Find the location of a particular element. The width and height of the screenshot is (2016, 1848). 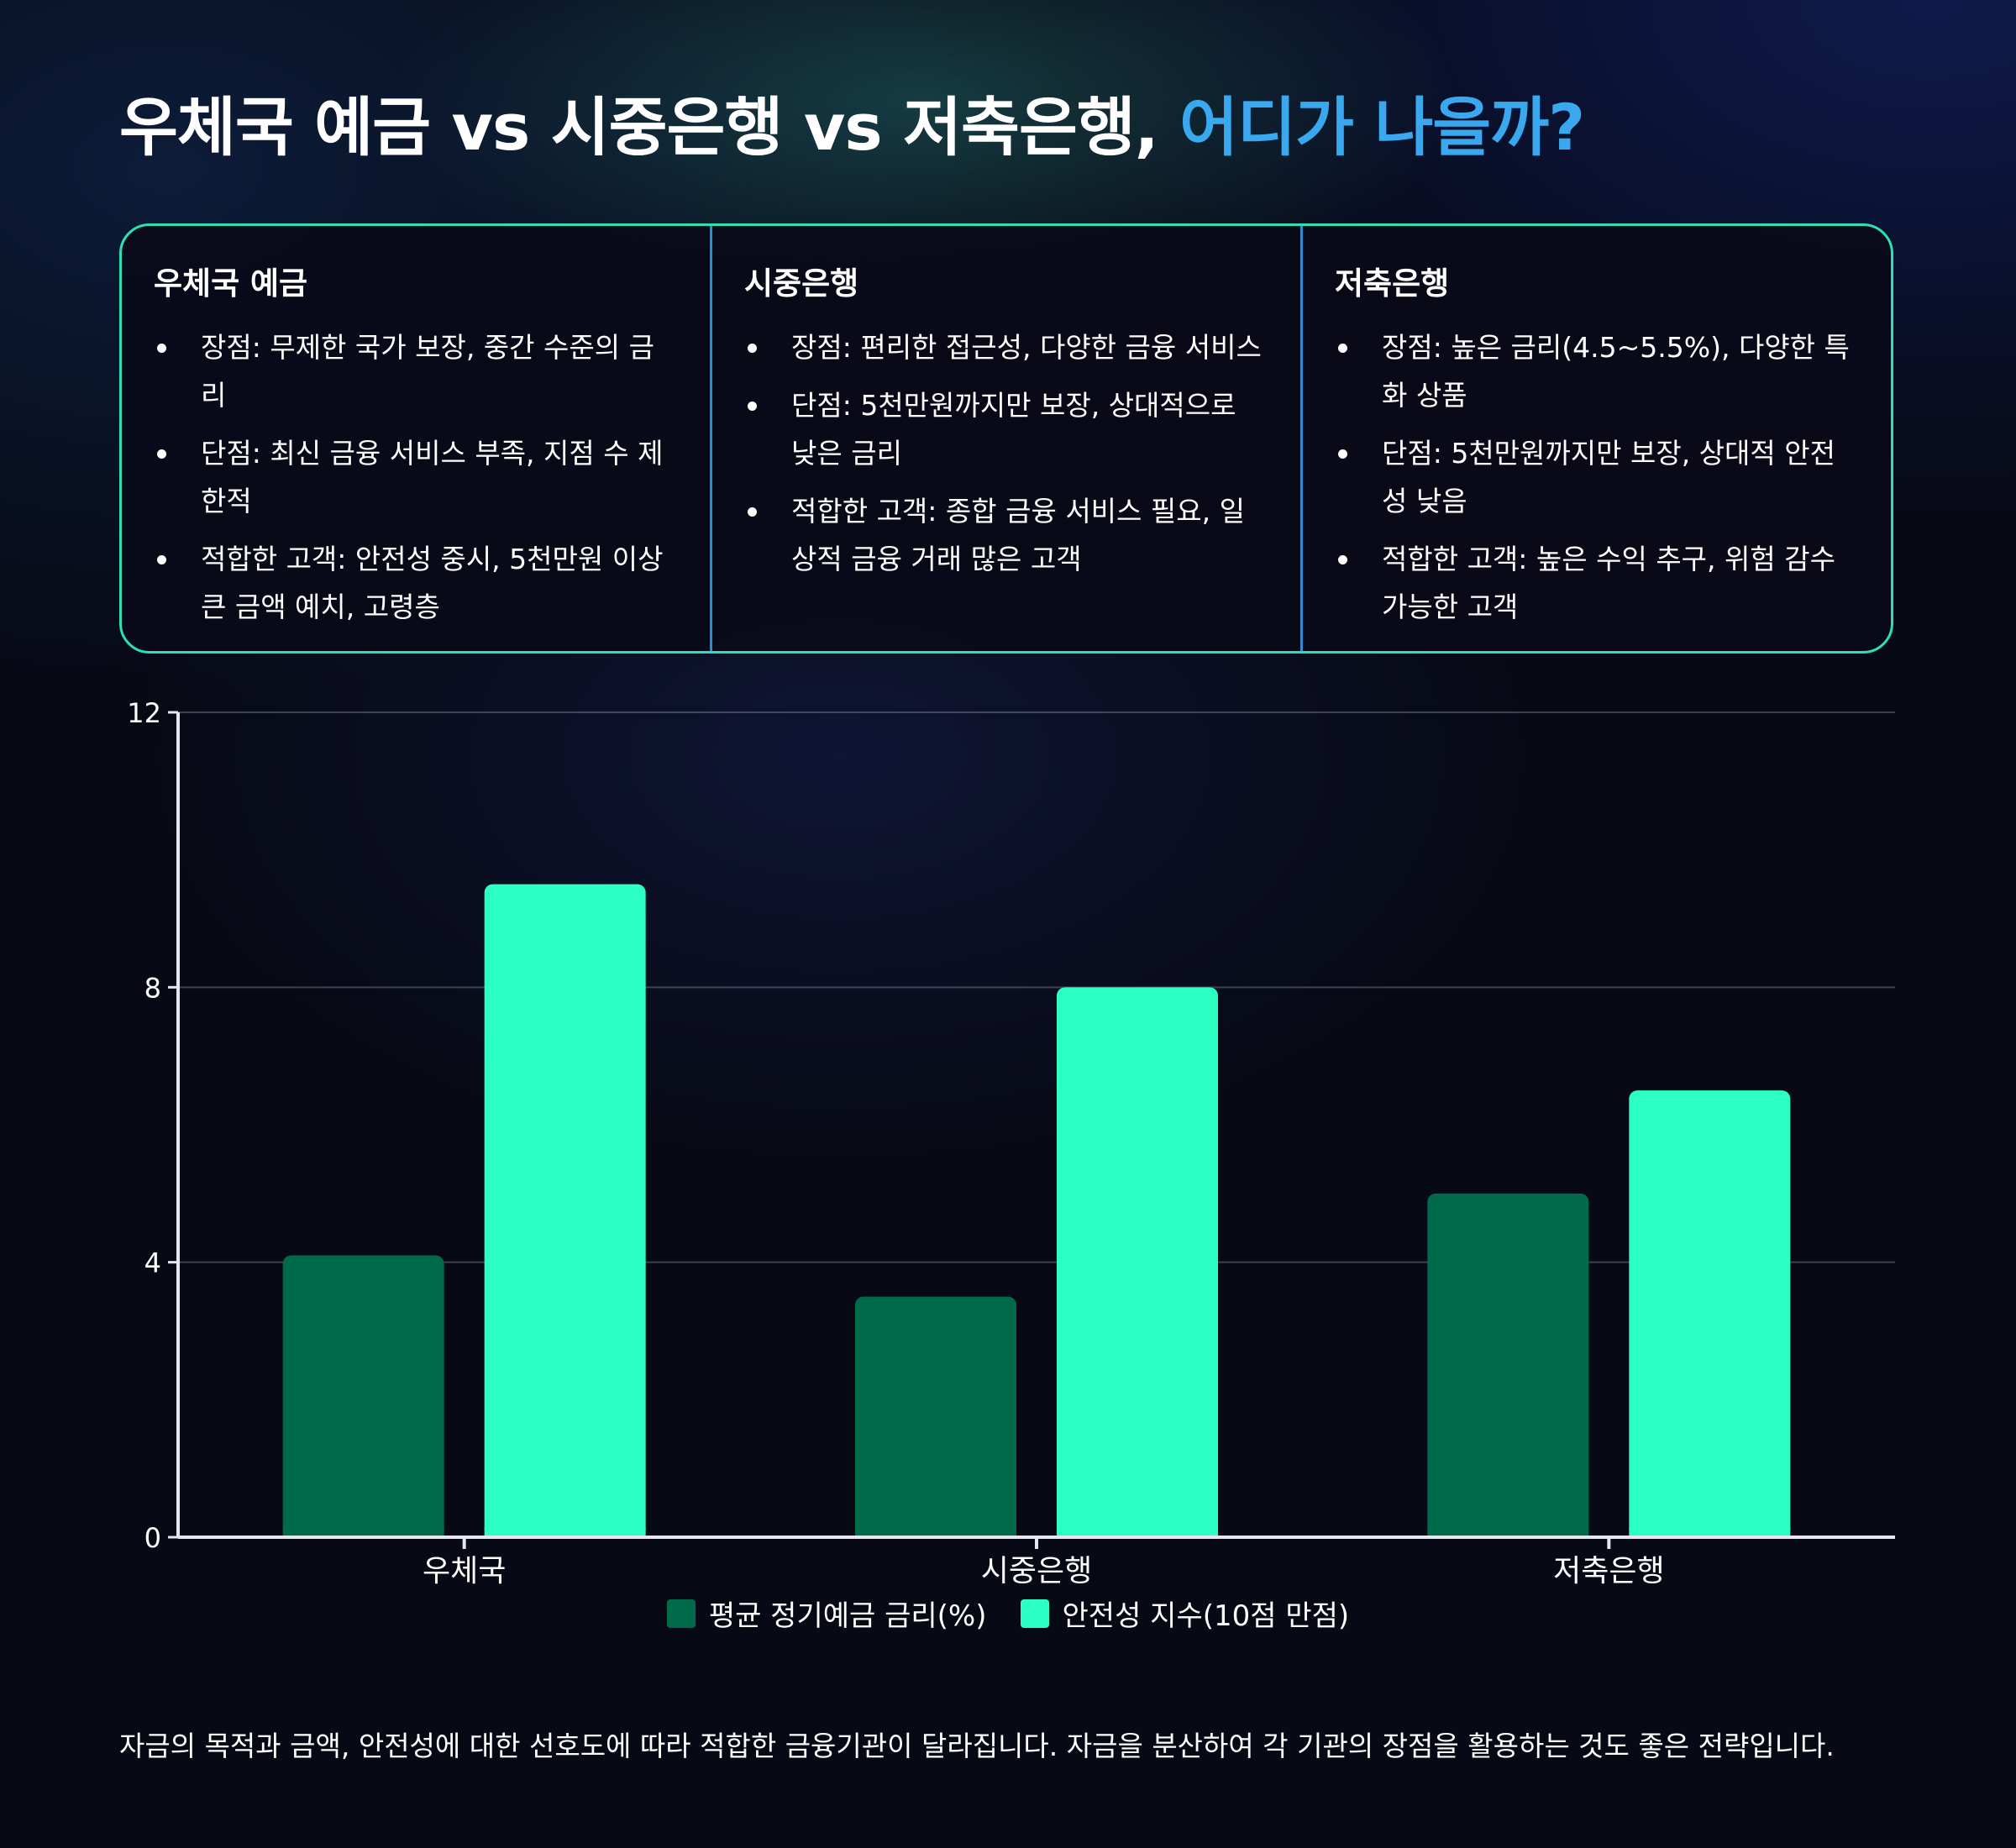

legend-item-rate: 평균 정기예금 금리(%) is located at coordinates (826, 1613).